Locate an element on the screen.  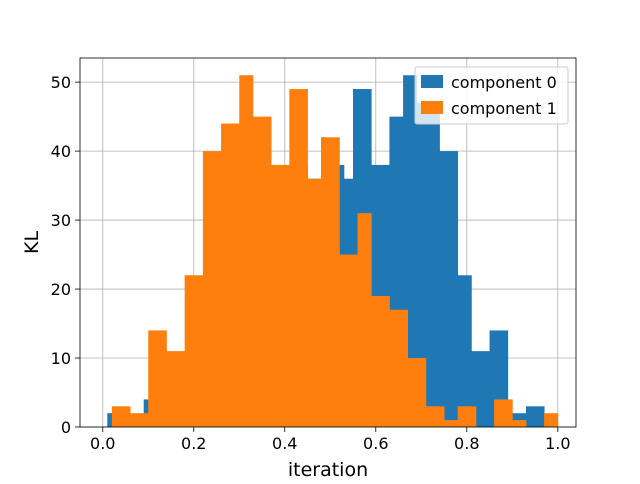
x-axis-label: iteration is located at coordinates (328, 469).